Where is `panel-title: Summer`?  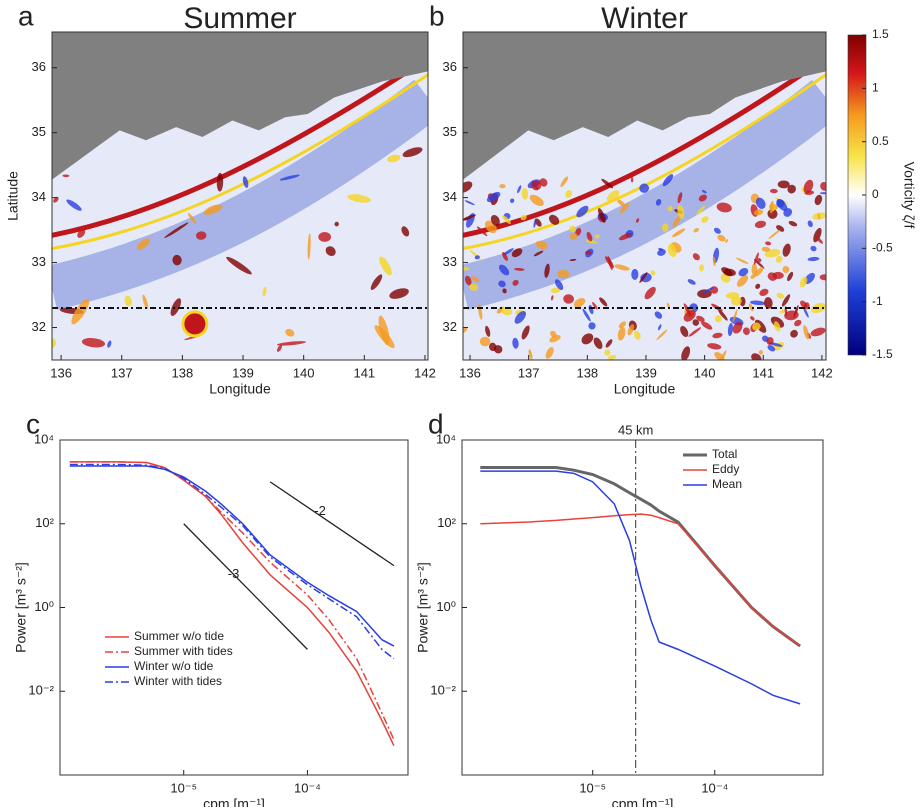 panel-title: Summer is located at coordinates (239, 18).